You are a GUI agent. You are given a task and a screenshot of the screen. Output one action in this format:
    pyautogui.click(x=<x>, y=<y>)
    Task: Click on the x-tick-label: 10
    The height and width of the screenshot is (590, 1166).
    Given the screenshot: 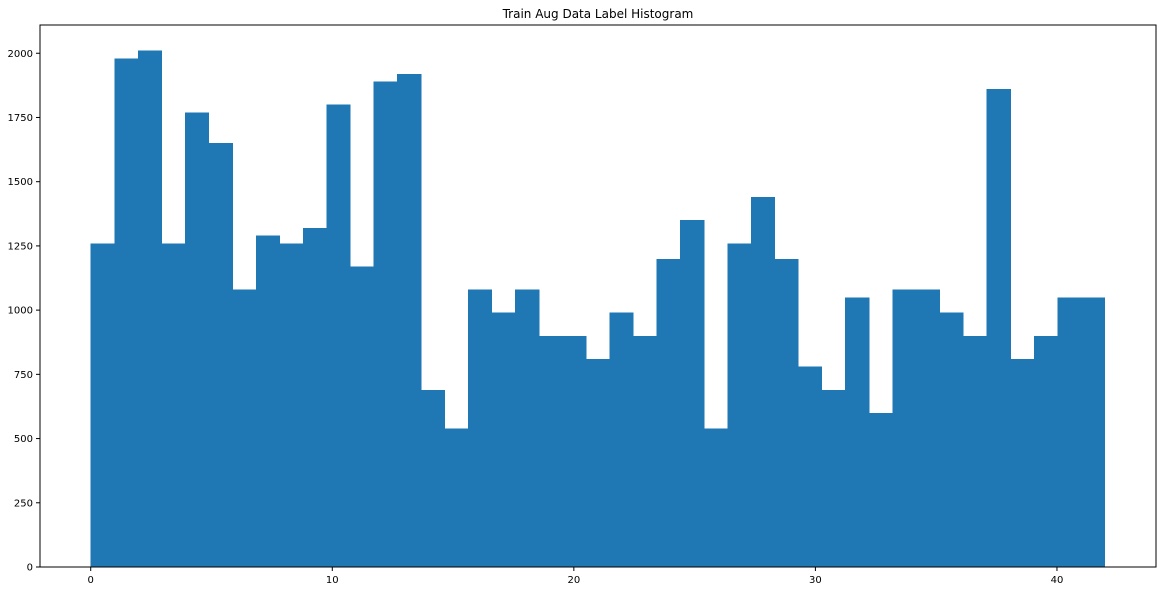 What is the action you would take?
    pyautogui.click(x=332, y=580)
    